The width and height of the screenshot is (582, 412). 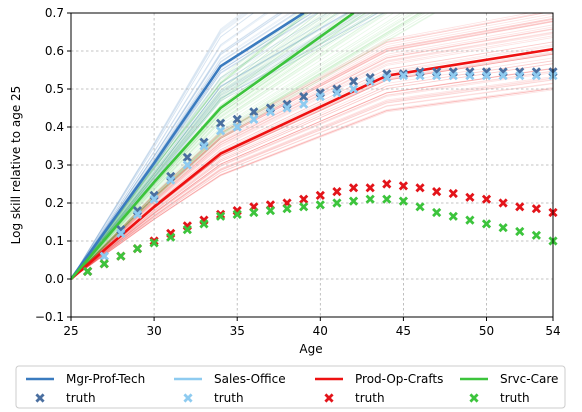 I want to click on legend-cross-swatch, so click(x=474, y=398).